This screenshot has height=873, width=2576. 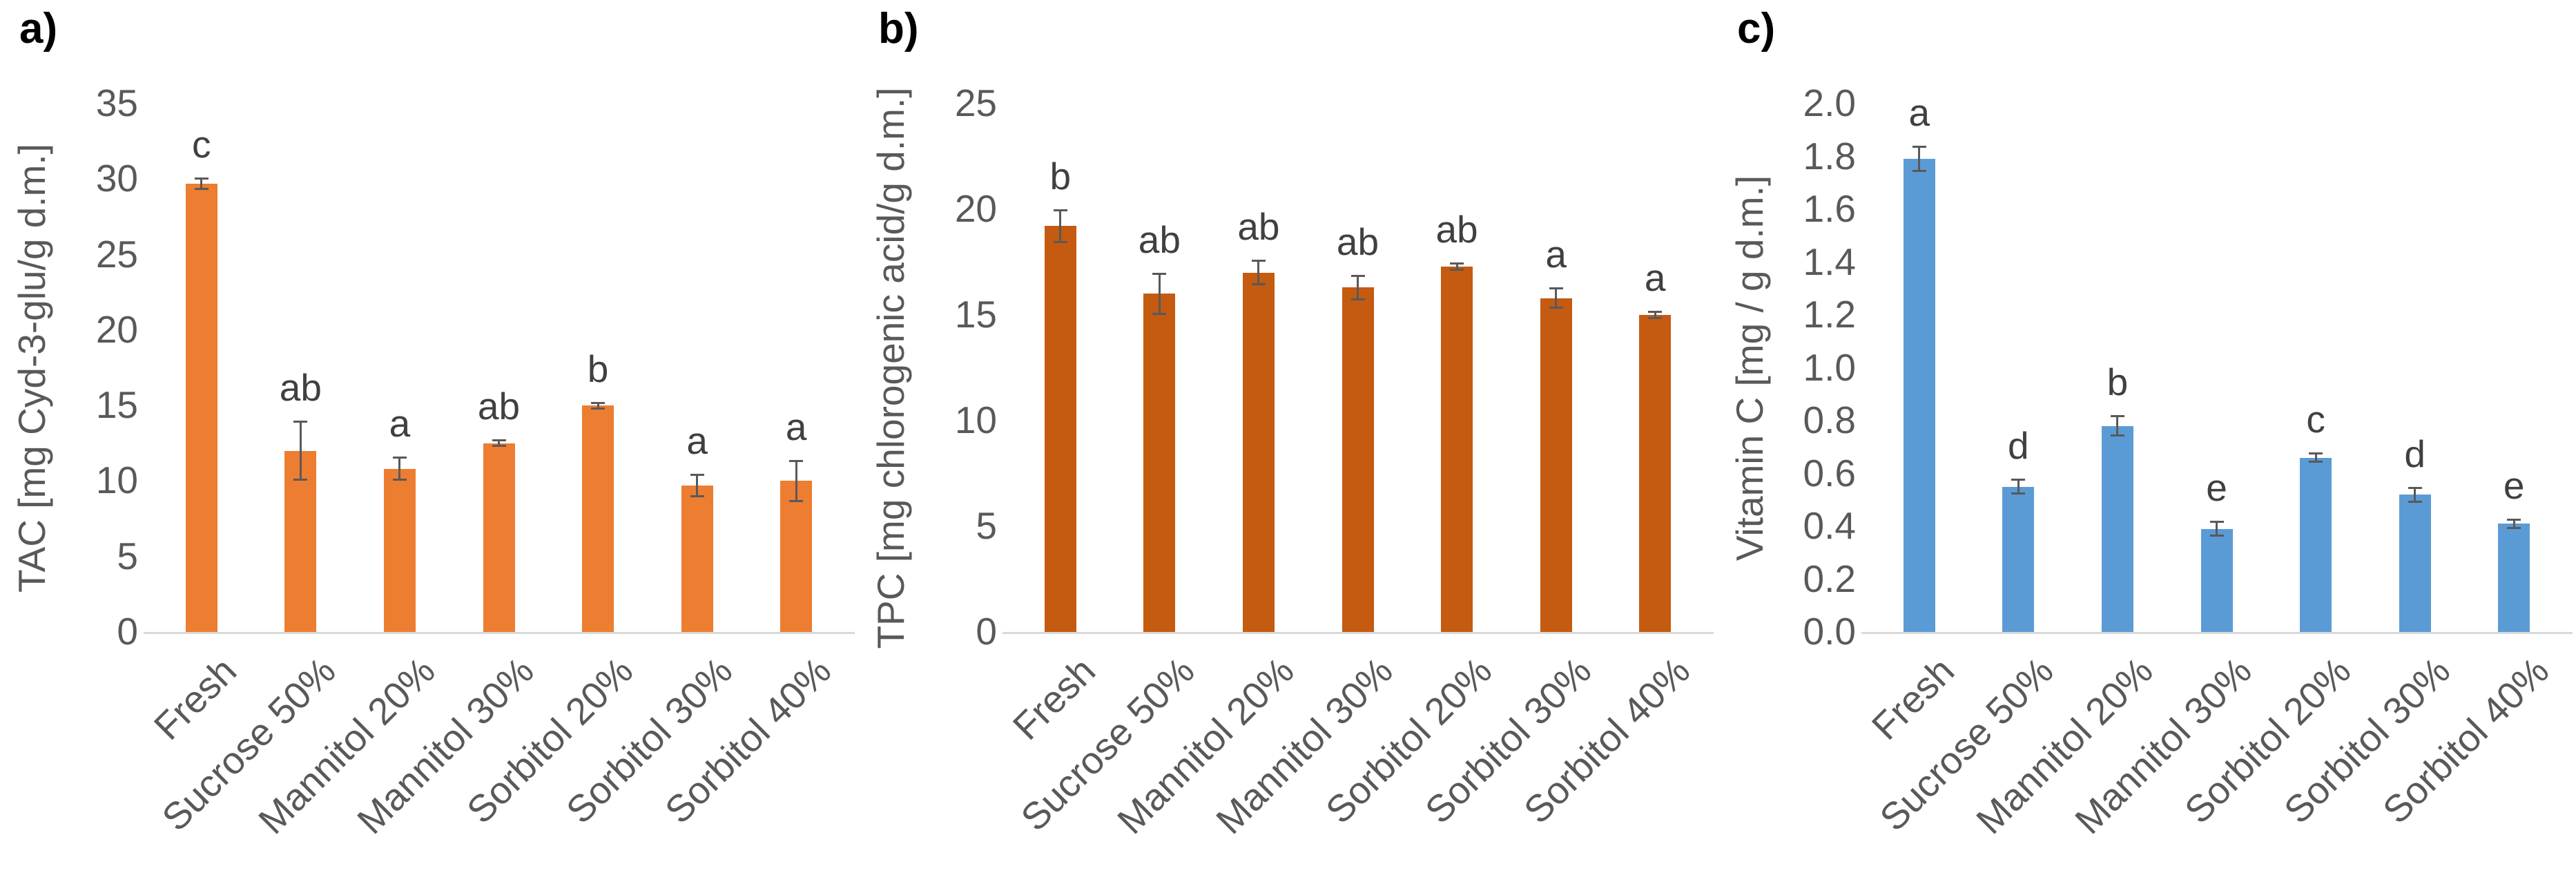 What do you see at coordinates (1830, 102) in the screenshot?
I see `y-tick-label: 2.0` at bounding box center [1830, 102].